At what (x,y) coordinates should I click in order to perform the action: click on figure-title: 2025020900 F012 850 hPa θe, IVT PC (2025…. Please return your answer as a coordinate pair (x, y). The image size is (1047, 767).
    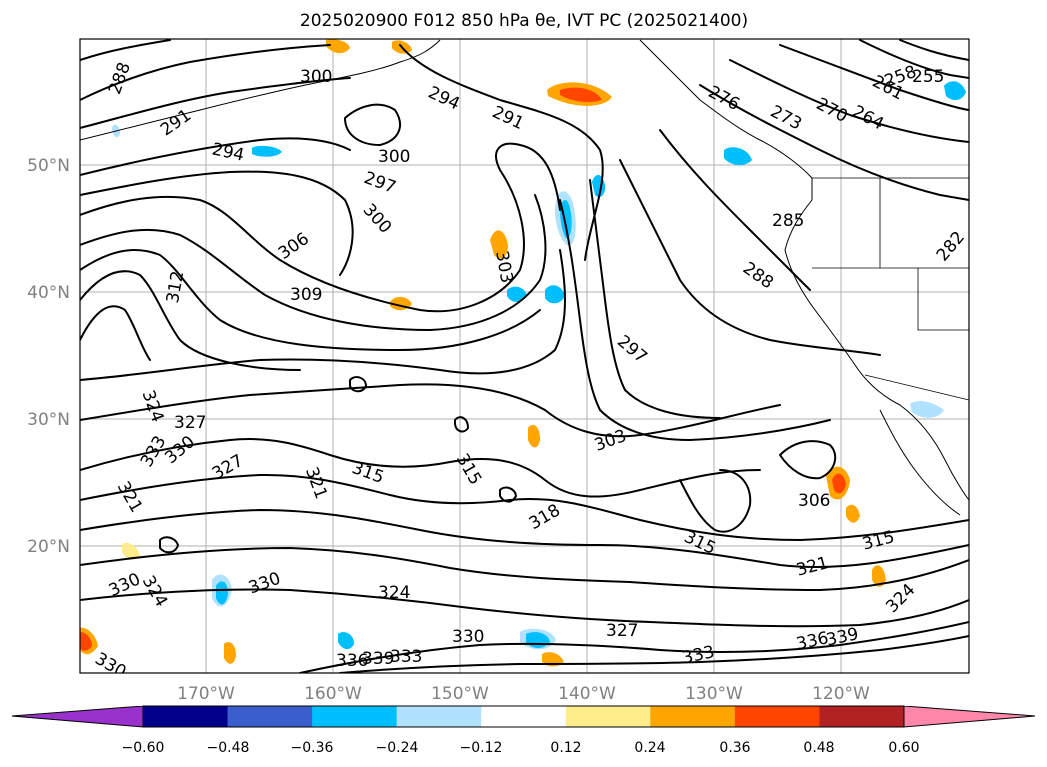
    Looking at the image, I should click on (524, 21).